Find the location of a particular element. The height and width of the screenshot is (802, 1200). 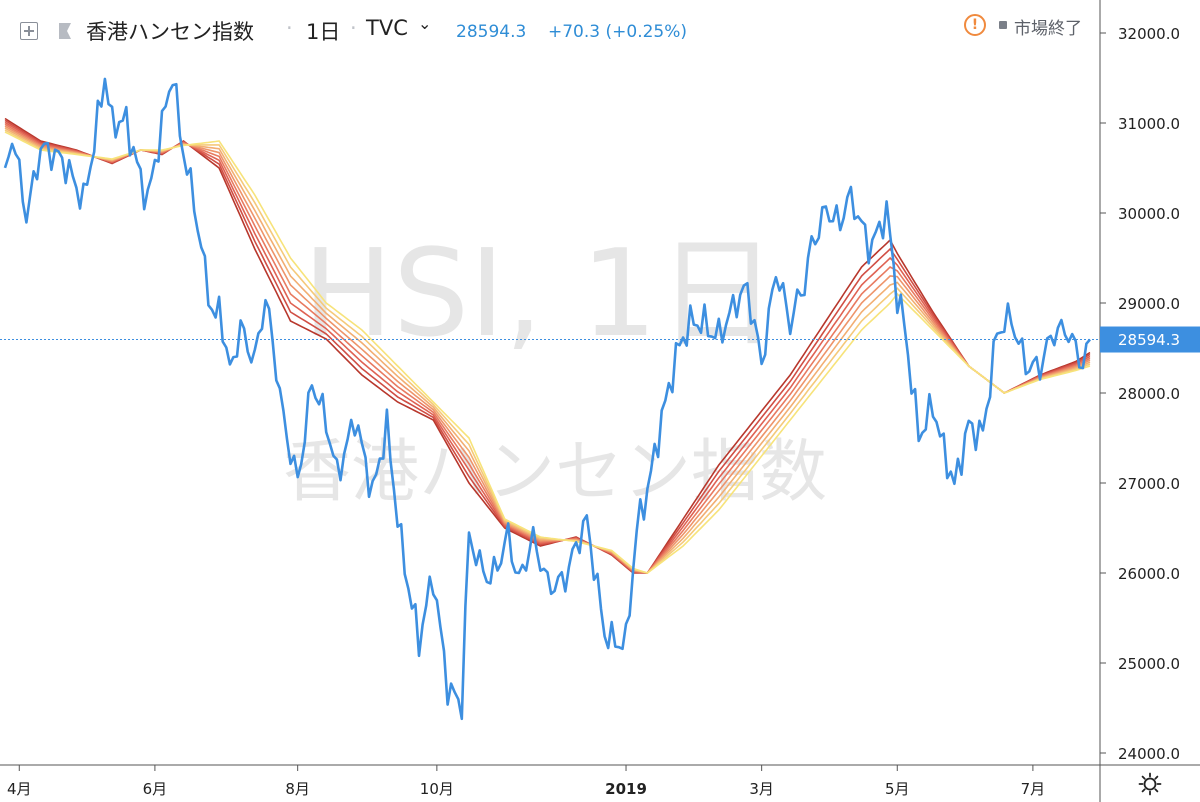

x-tick-label: 8月 is located at coordinates (297, 789).